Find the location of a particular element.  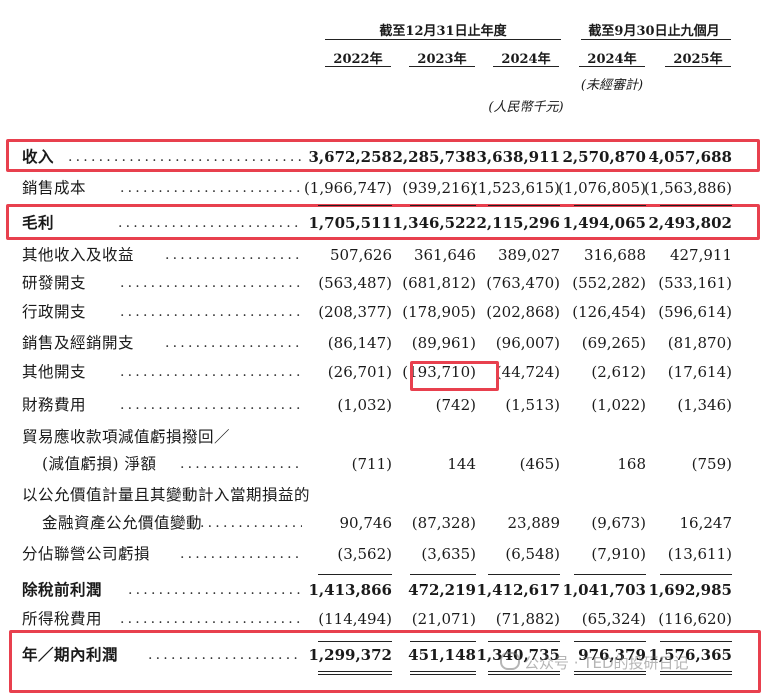

cell-col-4: (65,324) is located at coordinates (613, 619).